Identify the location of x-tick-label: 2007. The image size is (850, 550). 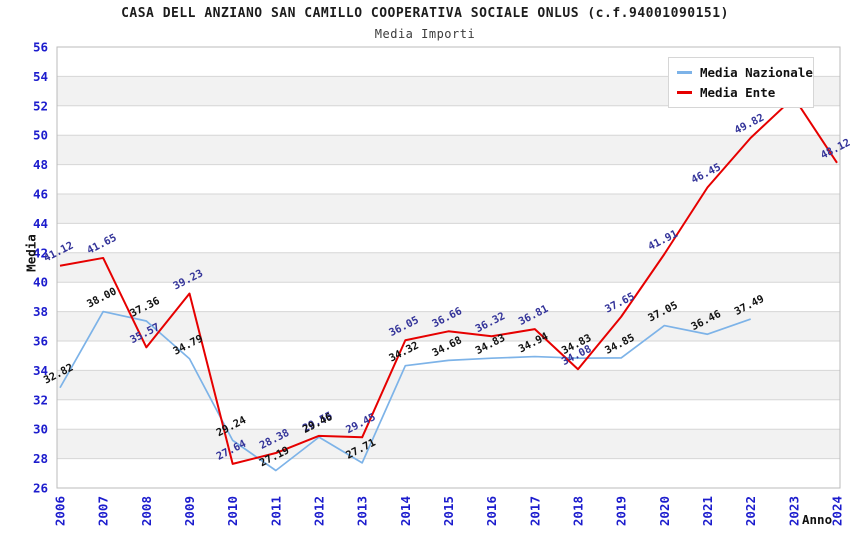
(103, 511).